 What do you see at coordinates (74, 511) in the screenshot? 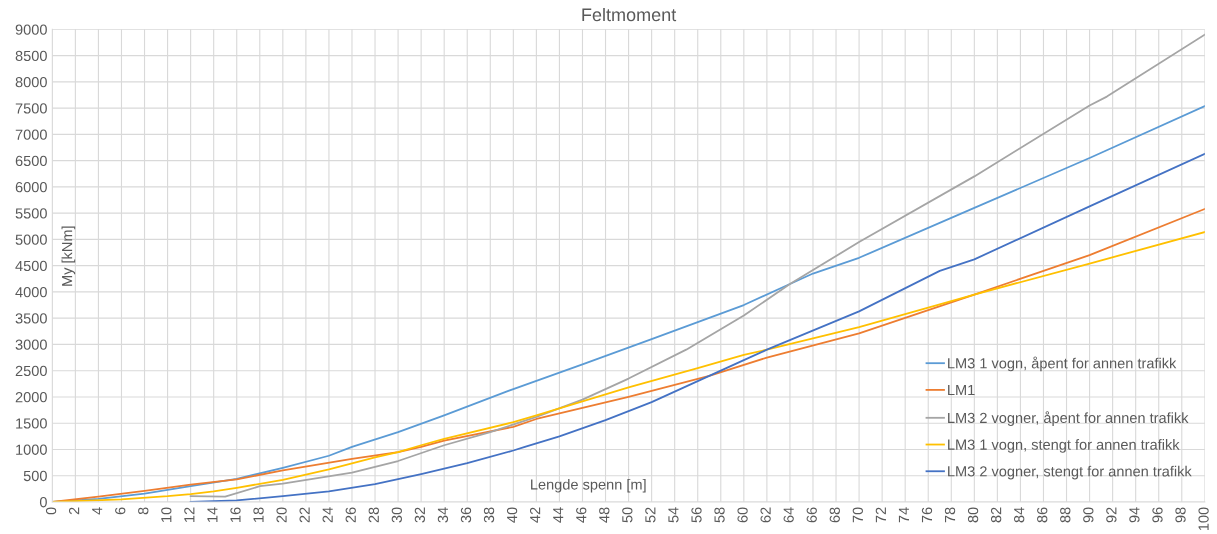
I see `x-tick-label: 2` at bounding box center [74, 511].